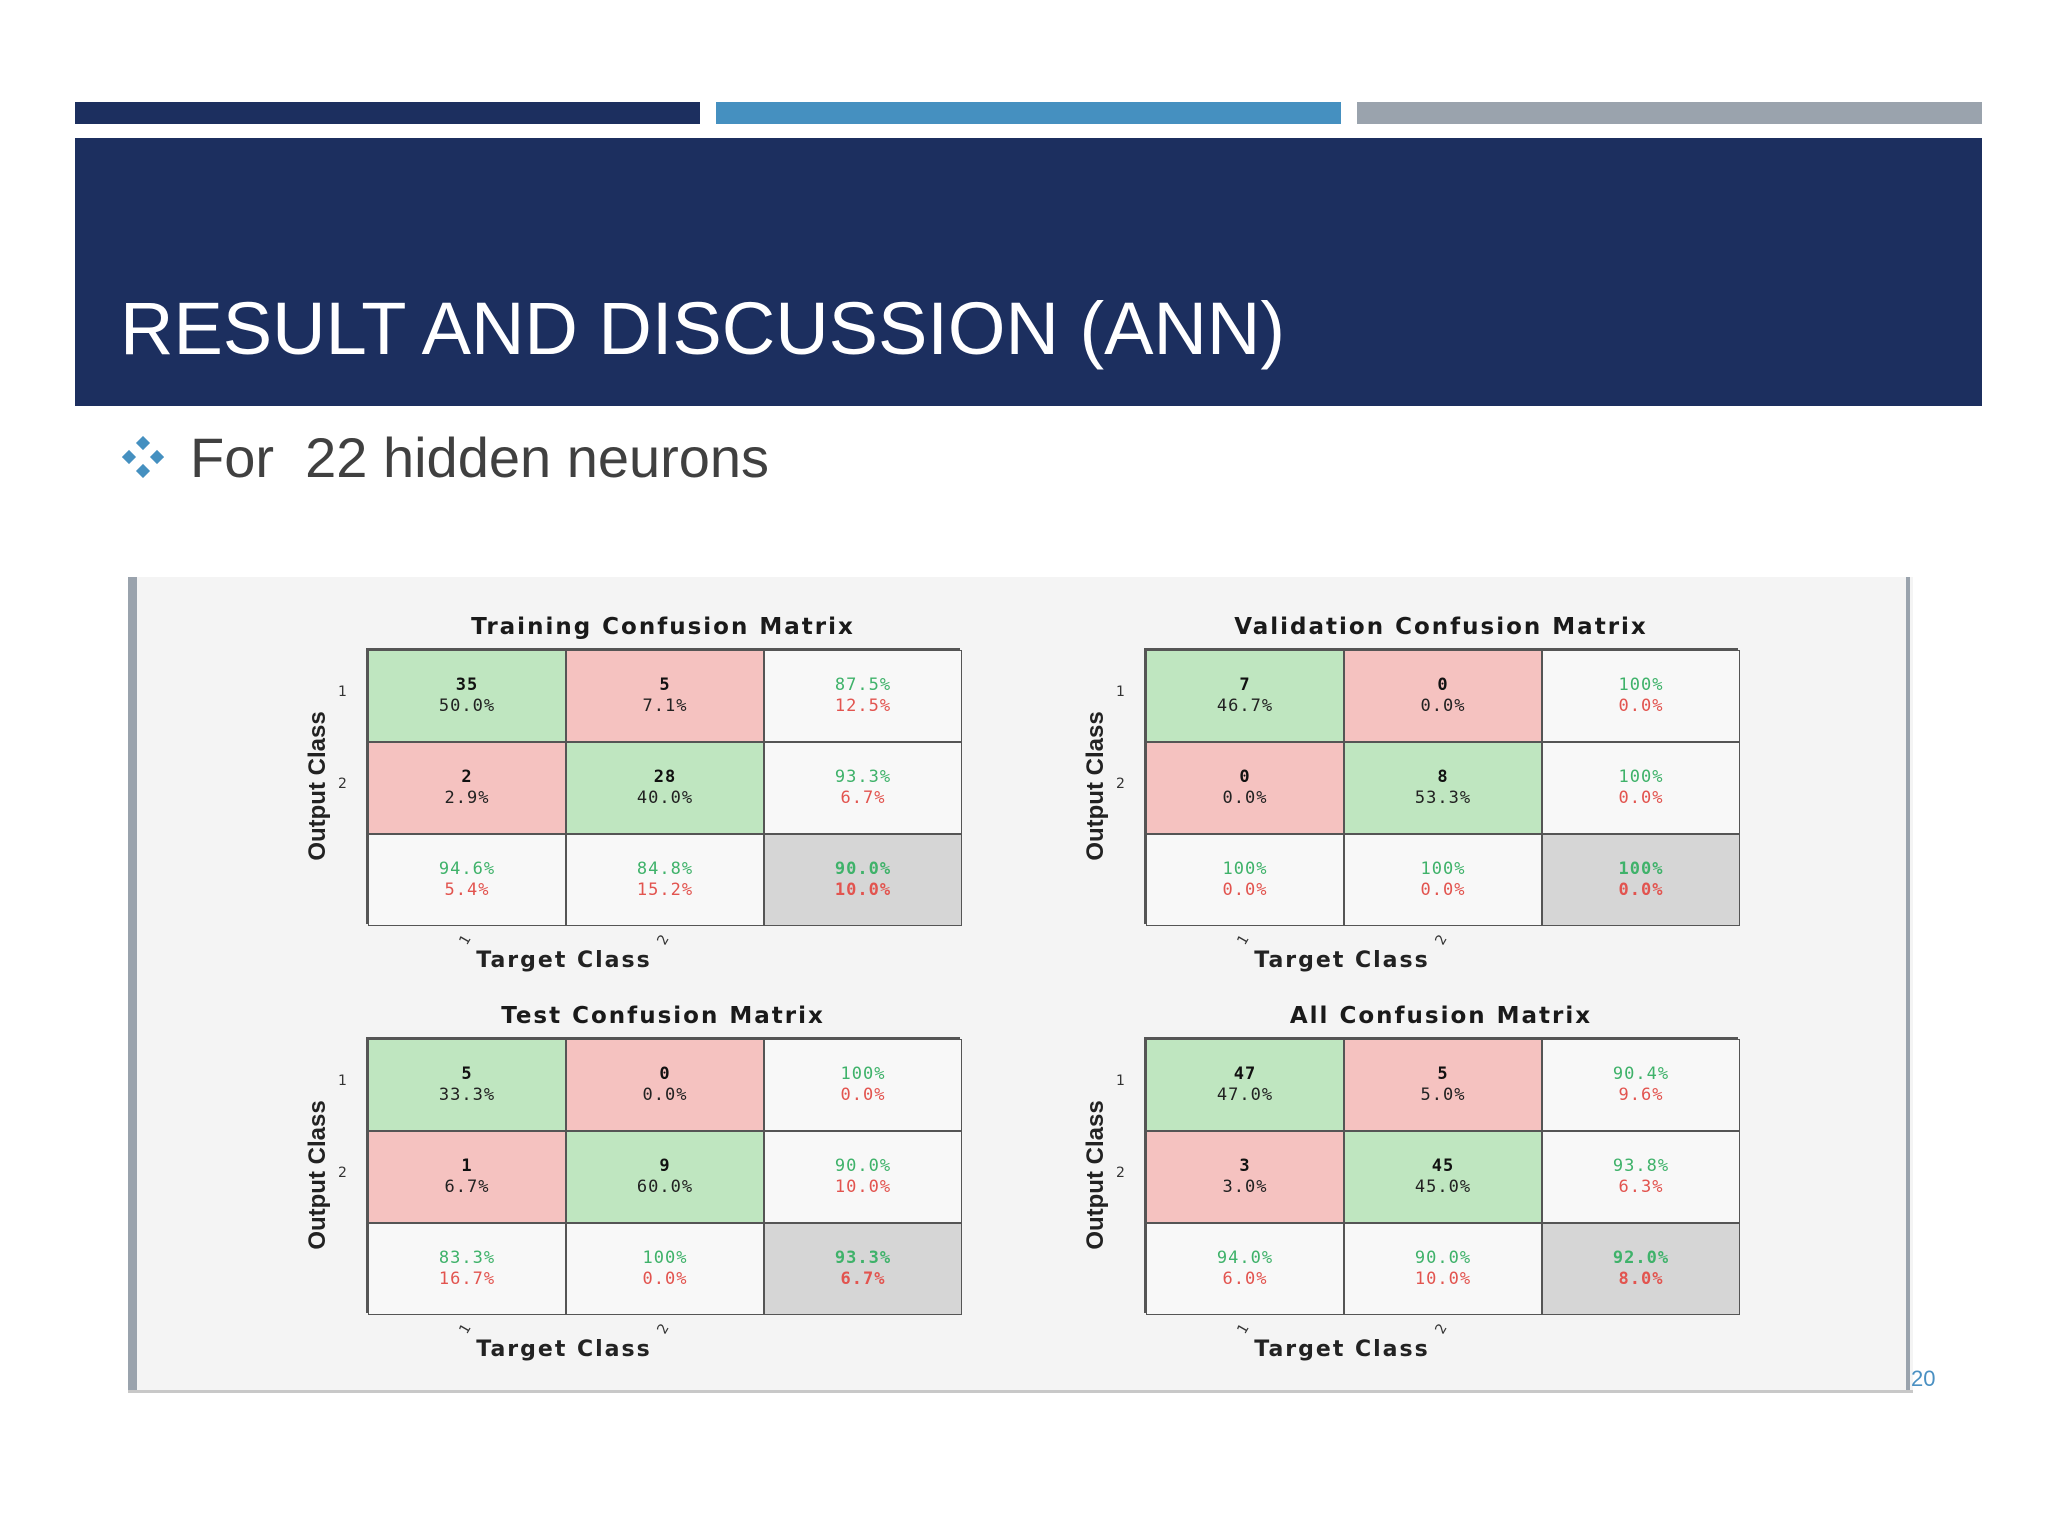  I want to click on cell-accuracy: 93.3%, so click(863, 777).